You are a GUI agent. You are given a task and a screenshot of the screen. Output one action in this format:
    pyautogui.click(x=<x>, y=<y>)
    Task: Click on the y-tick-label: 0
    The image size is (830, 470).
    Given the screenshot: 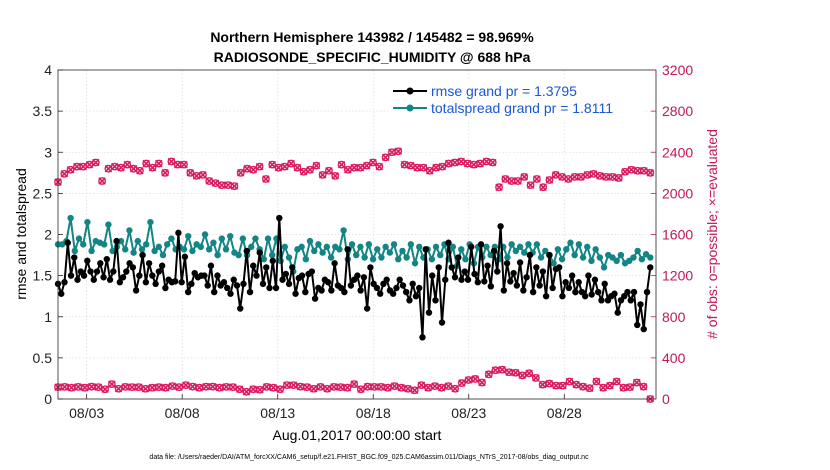 What is the action you would take?
    pyautogui.click(x=48, y=399)
    